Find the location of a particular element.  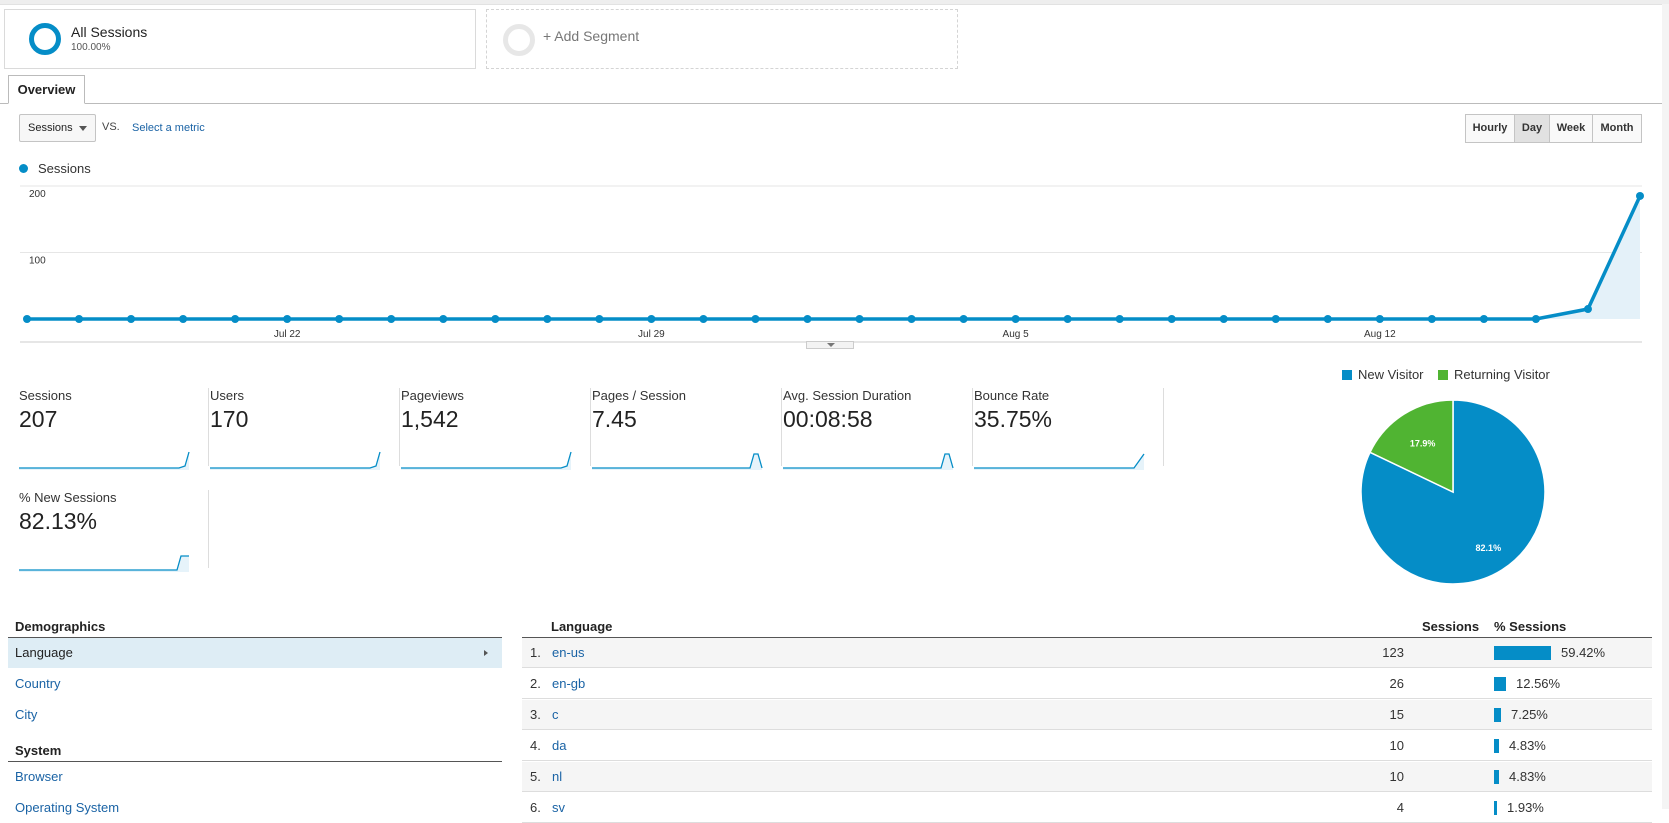

metric-card: Sessions 207 is located at coordinates (114, 429).